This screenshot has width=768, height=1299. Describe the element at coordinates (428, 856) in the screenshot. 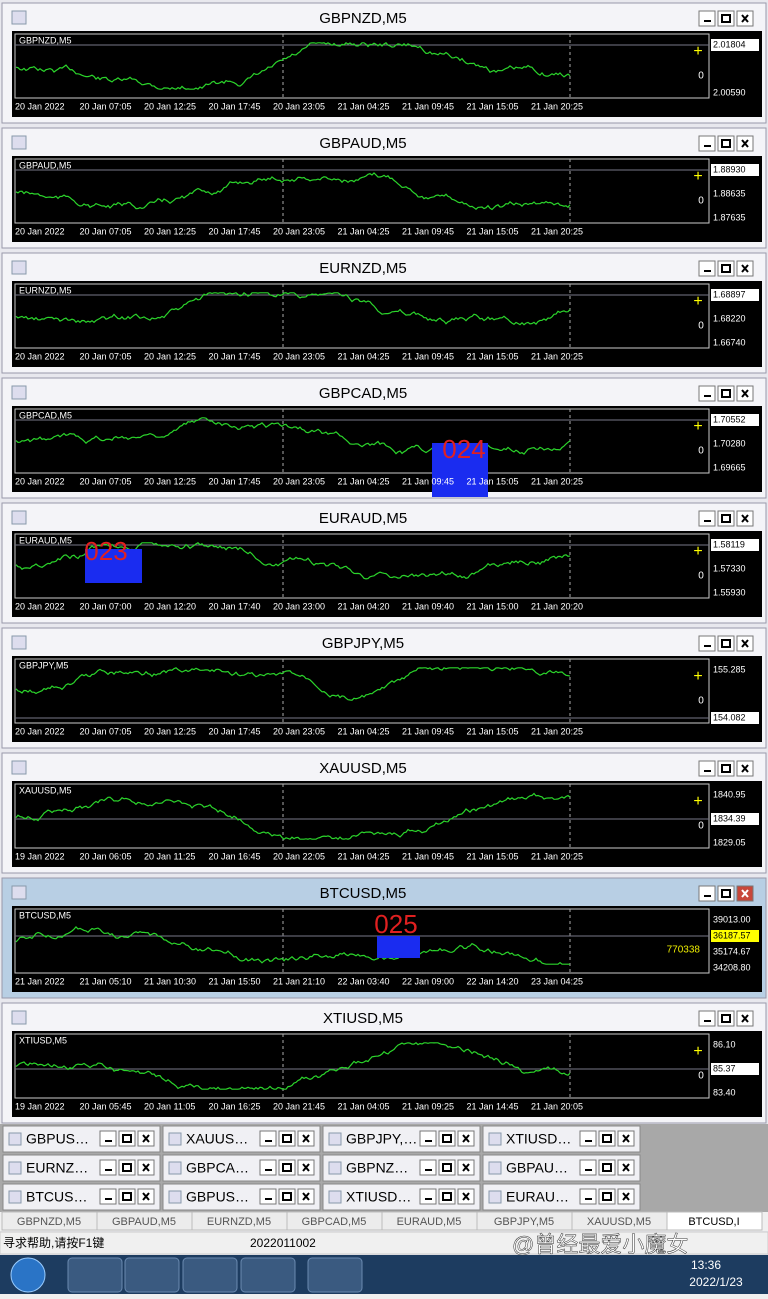

I see `time-label: 21 Jan 09:45` at that location.